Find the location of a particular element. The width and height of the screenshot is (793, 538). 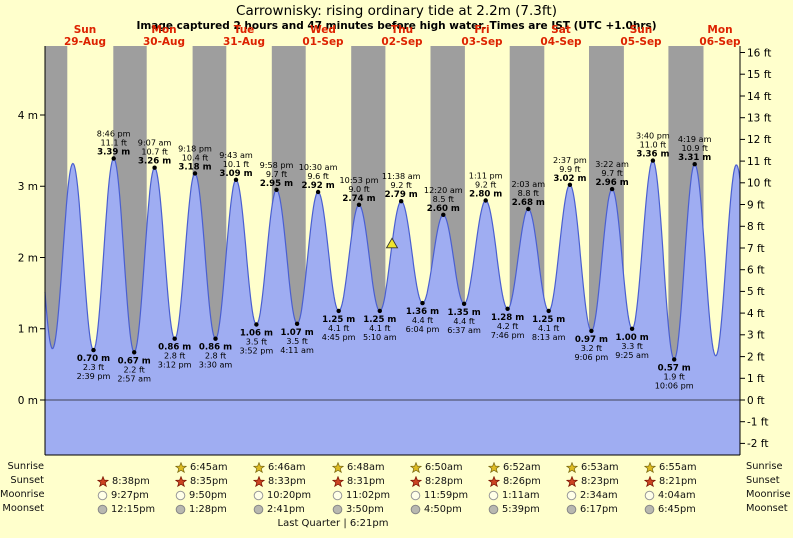

sunset-cell: 8:31pm is located at coordinates (358, 481).